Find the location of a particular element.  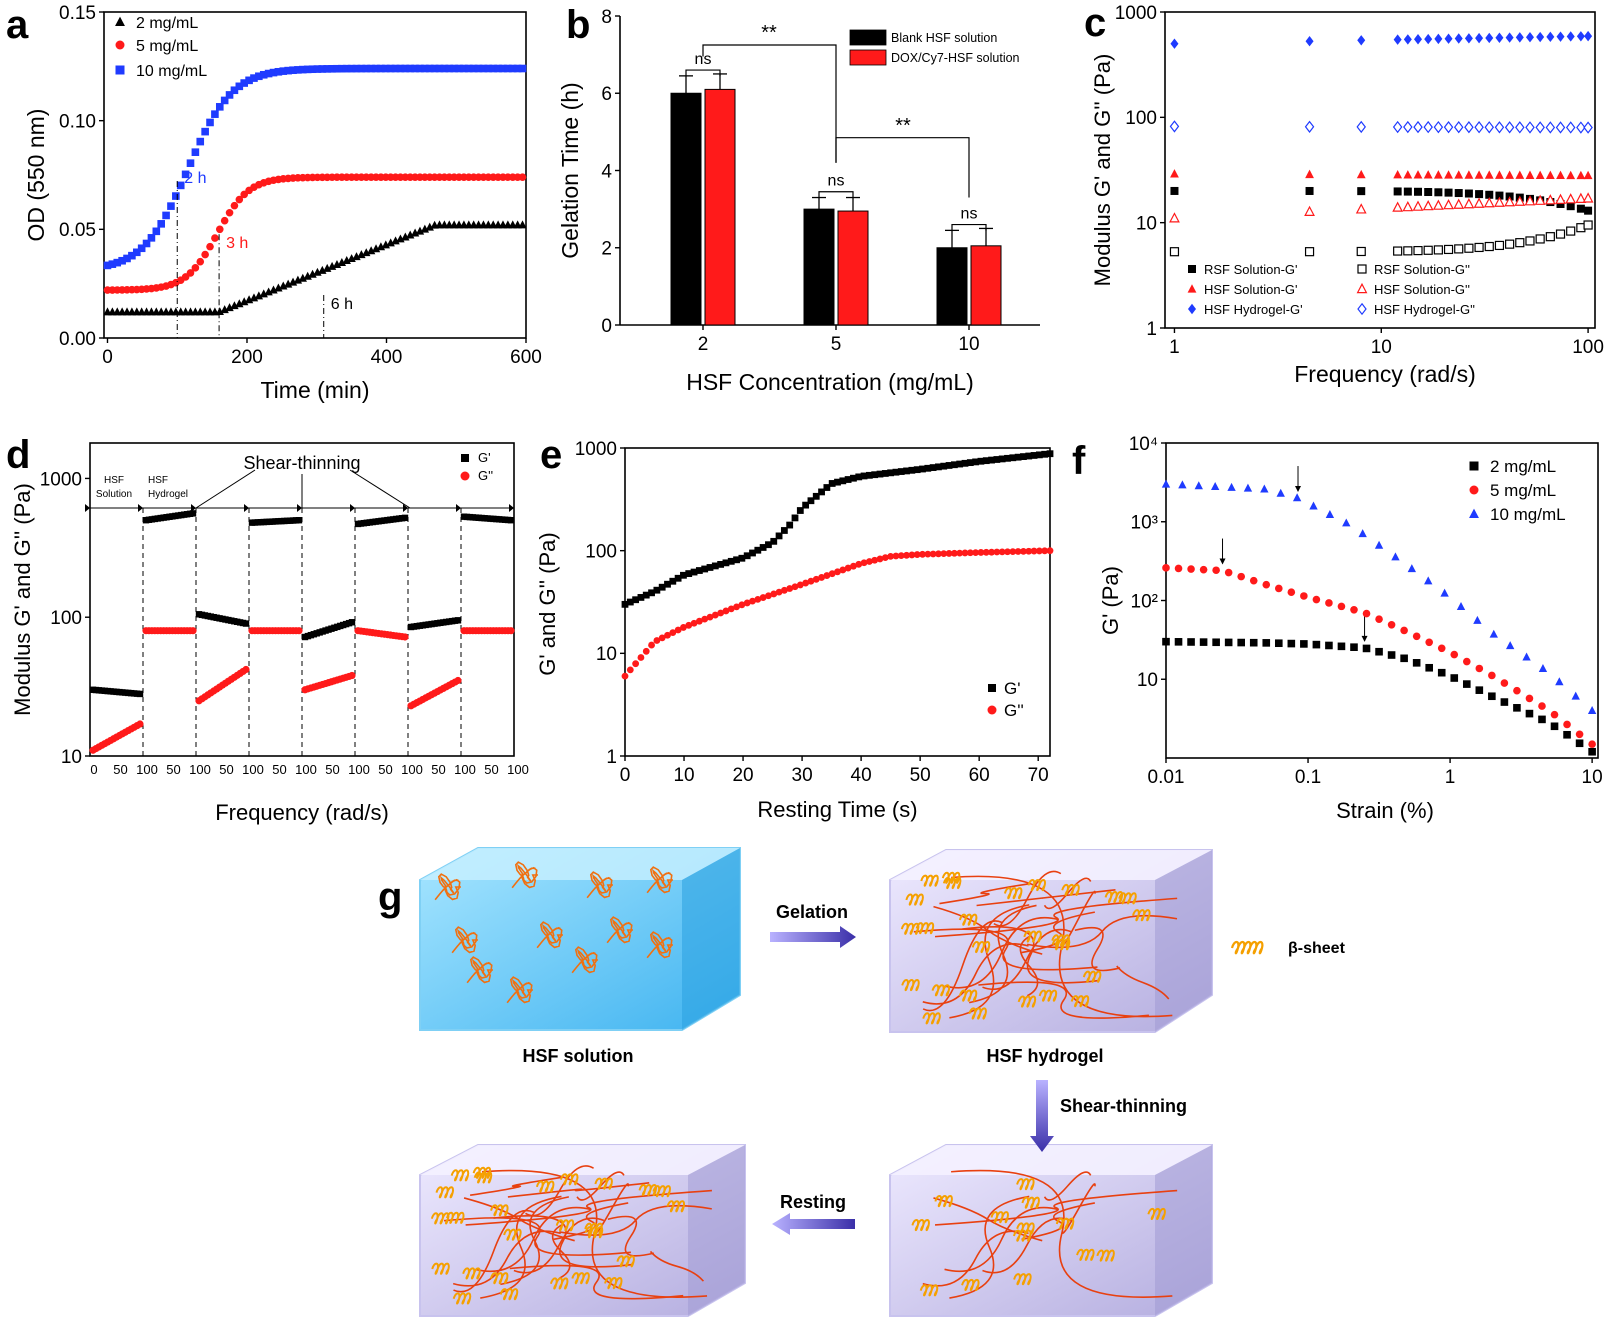

hydrogel-box is located at coordinates (1051, 941).